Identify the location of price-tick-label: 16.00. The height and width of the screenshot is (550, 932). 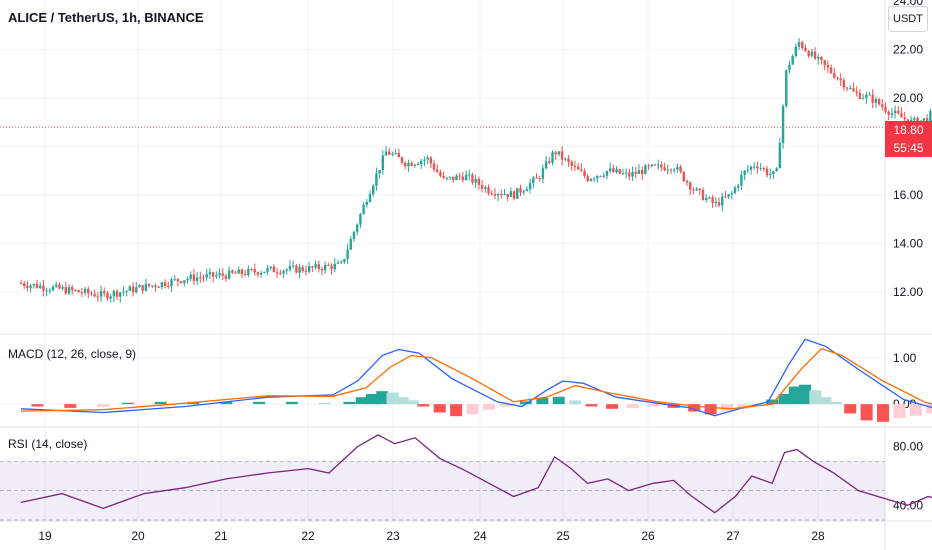
(908, 195).